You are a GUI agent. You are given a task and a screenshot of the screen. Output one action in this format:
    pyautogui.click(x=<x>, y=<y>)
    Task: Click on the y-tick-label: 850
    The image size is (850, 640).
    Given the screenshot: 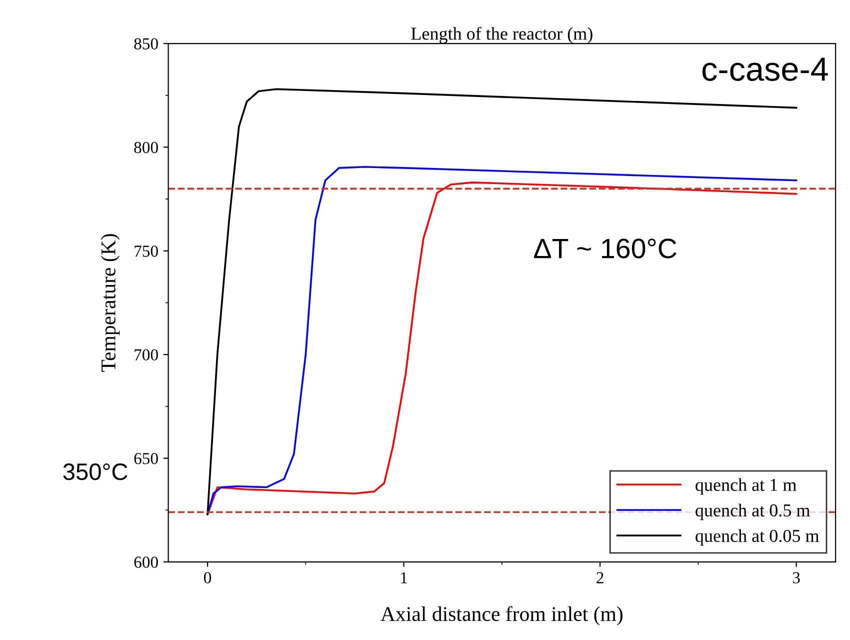 What is the action you would take?
    pyautogui.click(x=146, y=44)
    